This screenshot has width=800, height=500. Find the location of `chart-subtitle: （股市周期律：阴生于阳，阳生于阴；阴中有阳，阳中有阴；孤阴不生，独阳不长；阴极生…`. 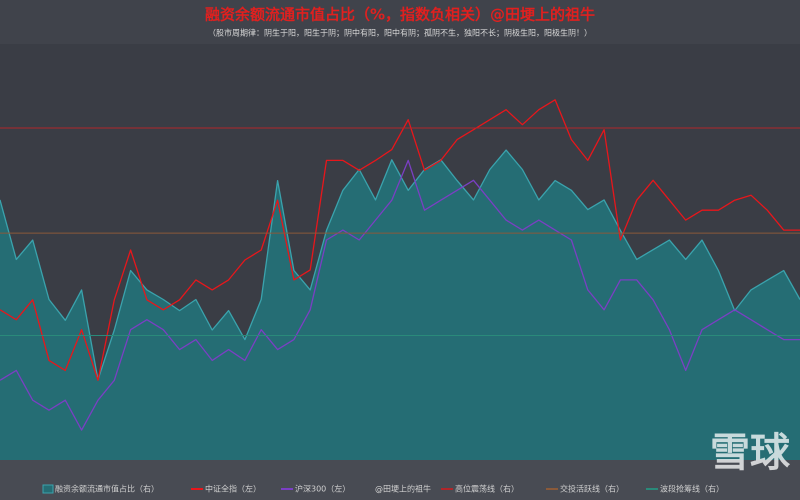

chart-subtitle: （股市周期律：阴生于阳，阳生于阴；阴中有阳，阳中有阴；孤阴不生，独阳不长；阴极生… is located at coordinates (400, 33).